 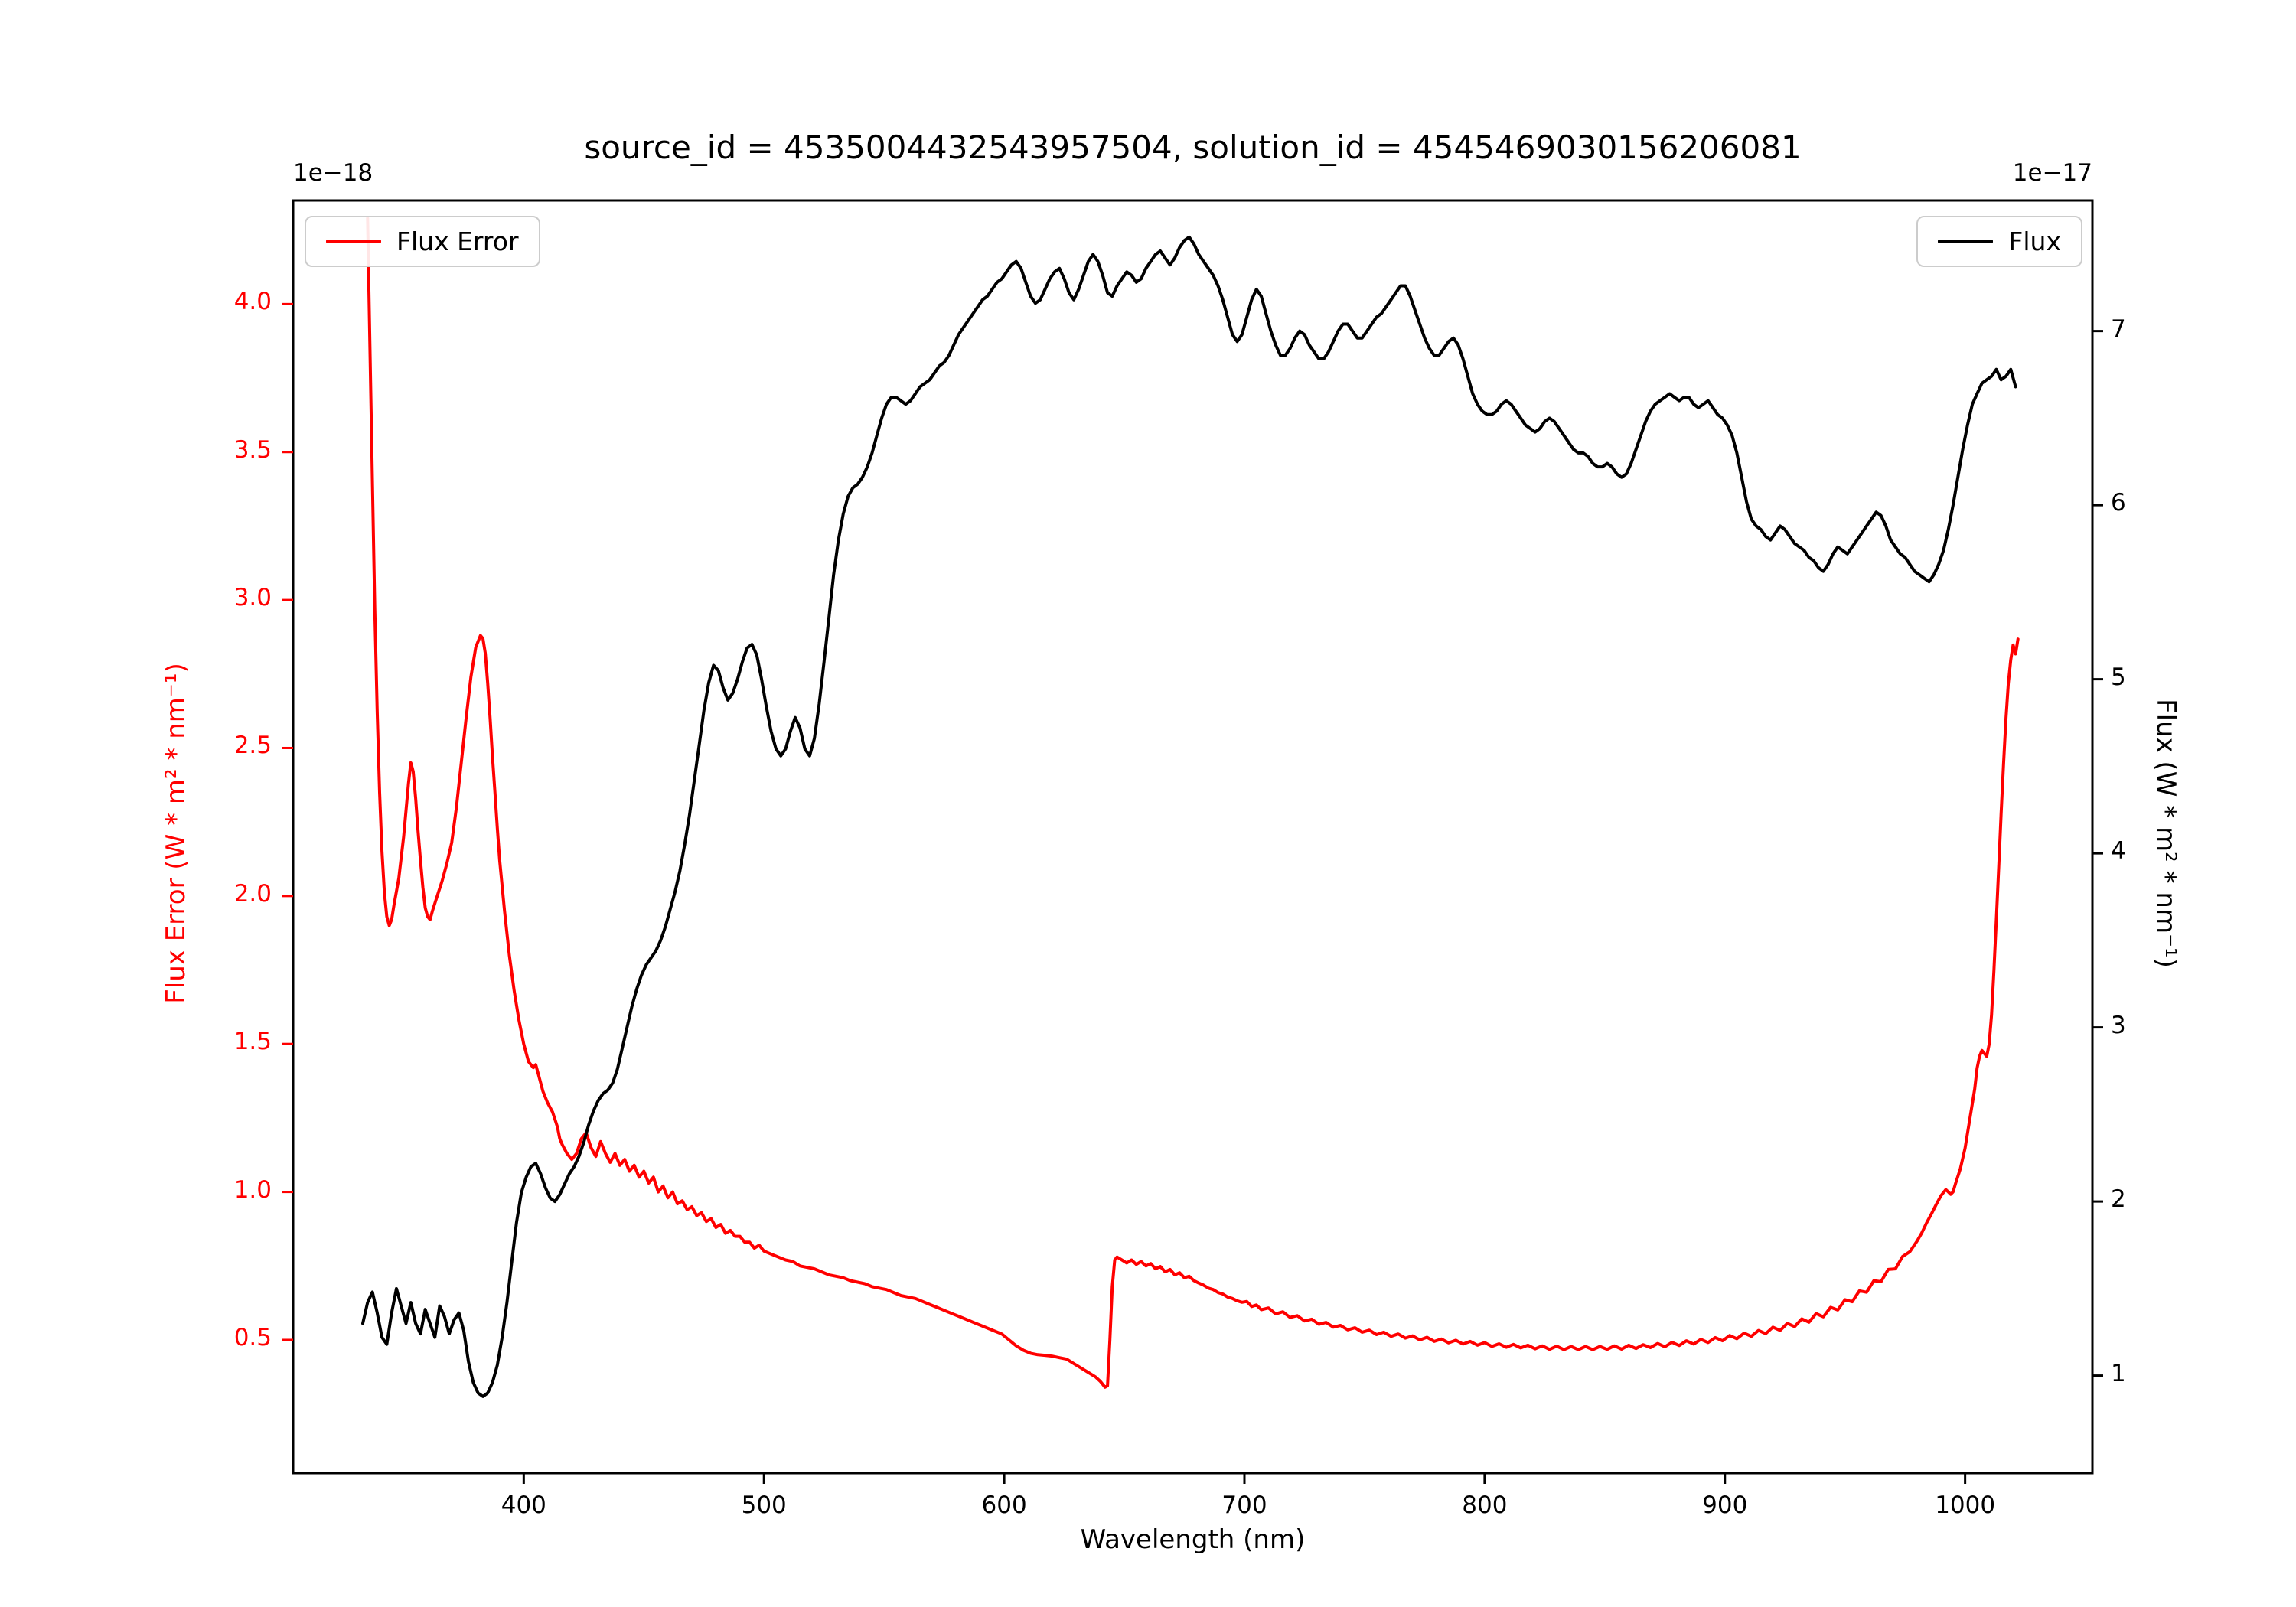 I want to click on y-right-tick-label: 1, so click(x=2118, y=1373).